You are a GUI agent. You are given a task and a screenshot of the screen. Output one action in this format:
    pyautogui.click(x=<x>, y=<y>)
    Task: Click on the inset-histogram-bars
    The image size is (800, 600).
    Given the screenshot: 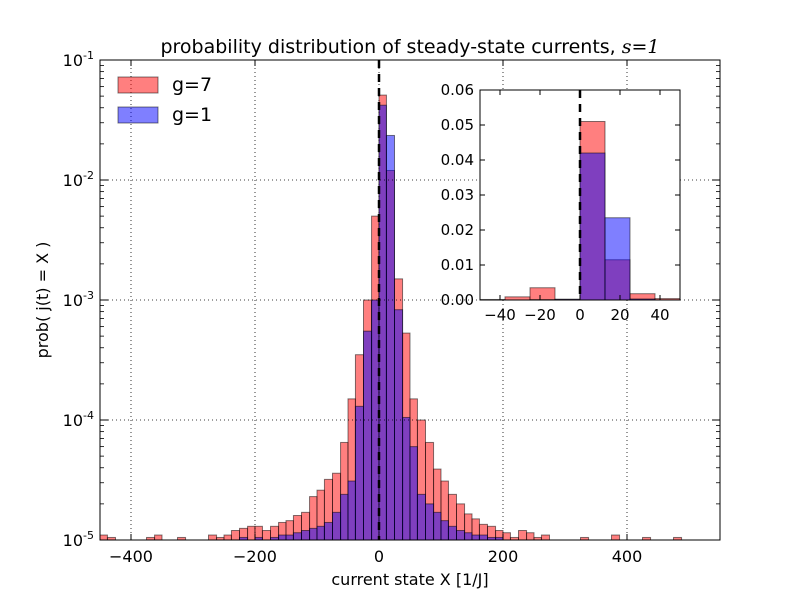 What is the action you would take?
    pyautogui.click(x=580, y=211)
    